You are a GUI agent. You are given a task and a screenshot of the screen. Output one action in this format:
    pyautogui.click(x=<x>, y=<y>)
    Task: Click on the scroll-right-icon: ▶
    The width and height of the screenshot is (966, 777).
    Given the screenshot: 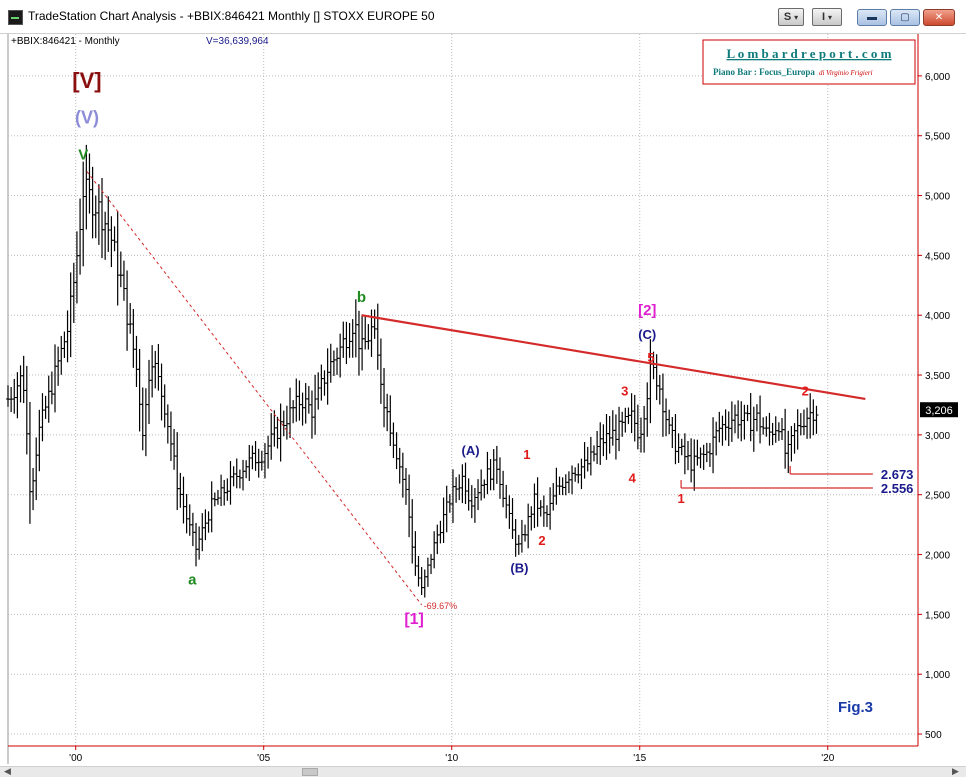 What is the action you would take?
    pyautogui.click(x=955, y=771)
    